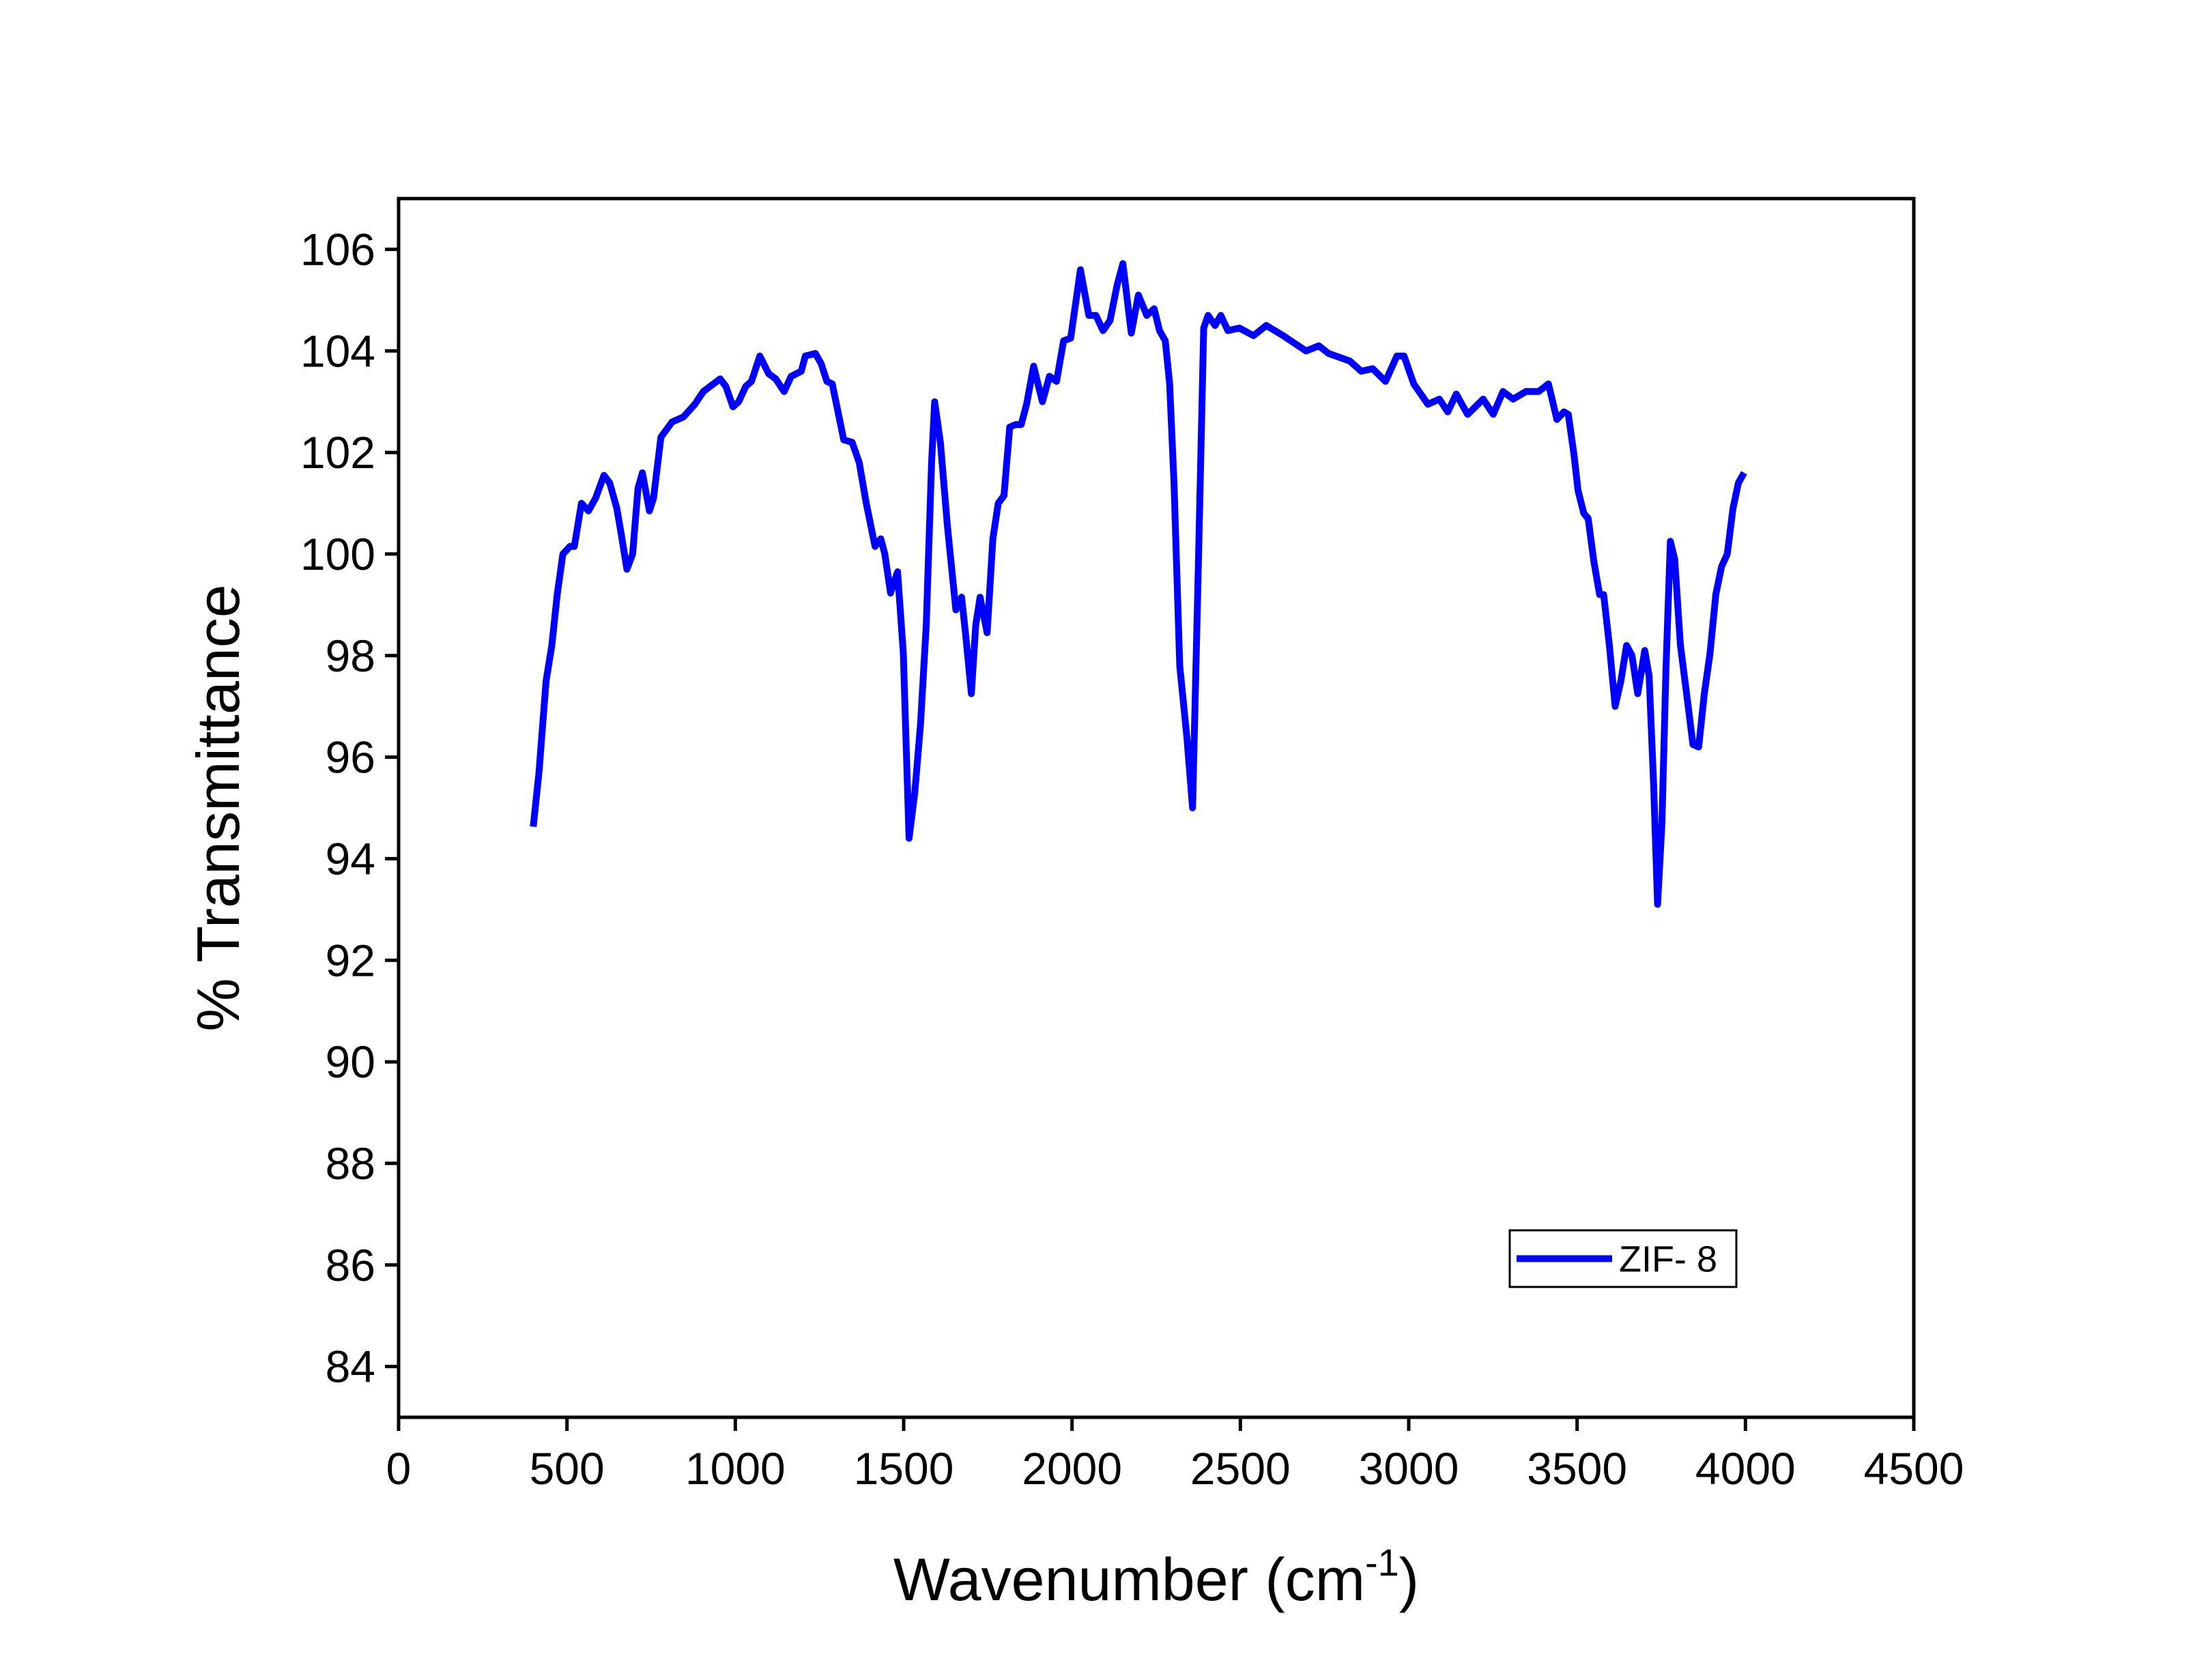 The width and height of the screenshot is (2195, 1680). What do you see at coordinates (351, 960) in the screenshot?
I see `y-tick-label: 92` at bounding box center [351, 960].